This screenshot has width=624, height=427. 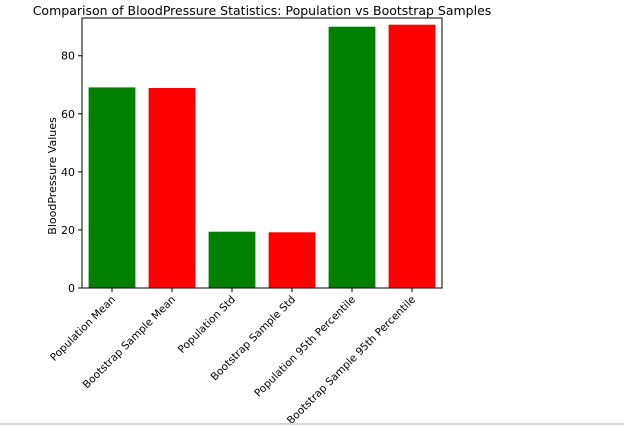 What do you see at coordinates (305, 347) in the screenshot?
I see `x-tick-label-4: Population 95th Percentile` at bounding box center [305, 347].